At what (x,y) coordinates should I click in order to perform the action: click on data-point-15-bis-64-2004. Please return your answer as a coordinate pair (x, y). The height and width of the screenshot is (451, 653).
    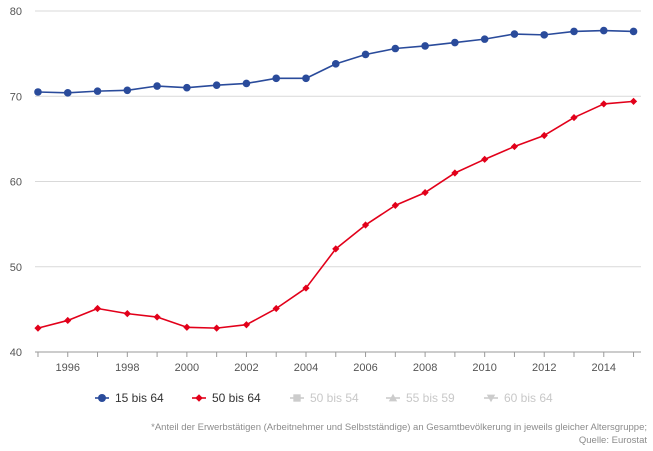
    Looking at the image, I should click on (306, 78).